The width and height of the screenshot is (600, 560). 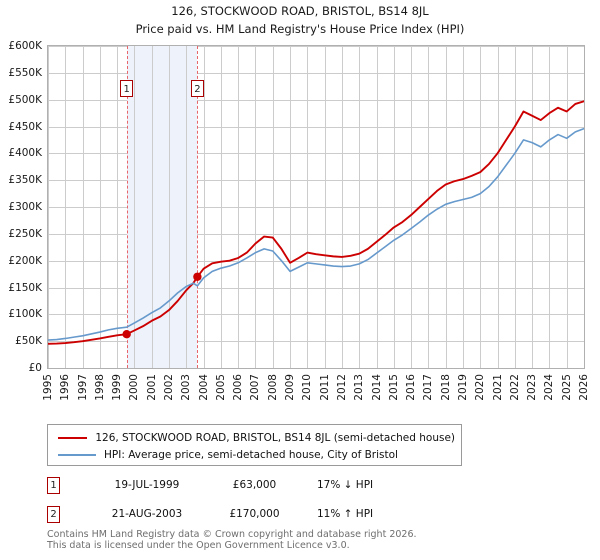 I want to click on x-axis-tick-label: 1995, so click(x=48, y=387).